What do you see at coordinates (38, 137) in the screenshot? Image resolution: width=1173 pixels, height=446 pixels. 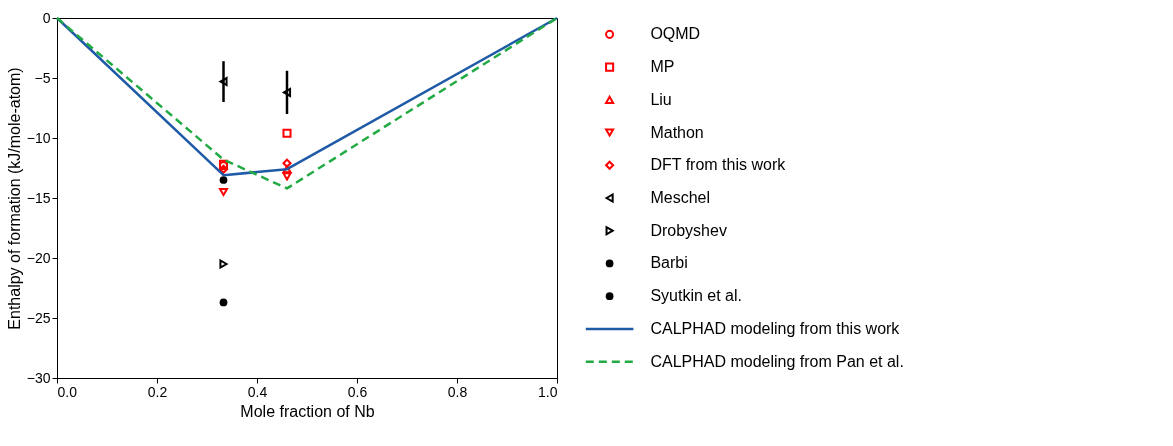 I see `y-tick-label: −10` at bounding box center [38, 137].